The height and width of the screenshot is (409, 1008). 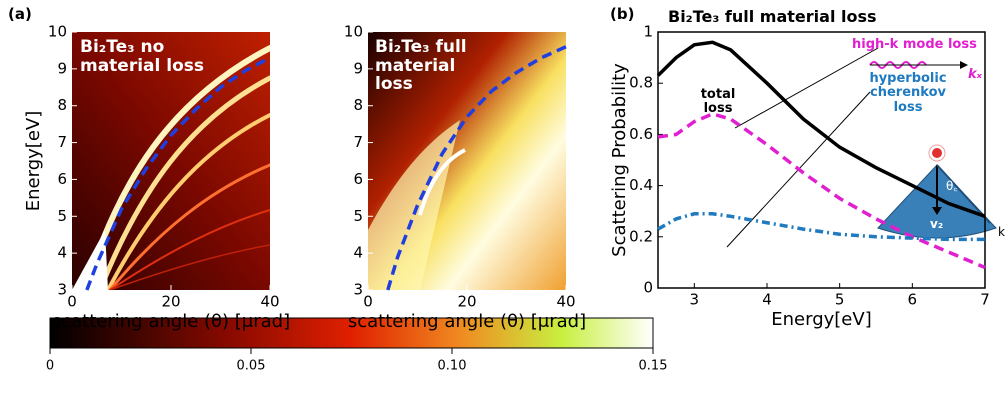 I want to click on panel-title: Bi₂Te₃ no material loss, so click(x=142, y=56).